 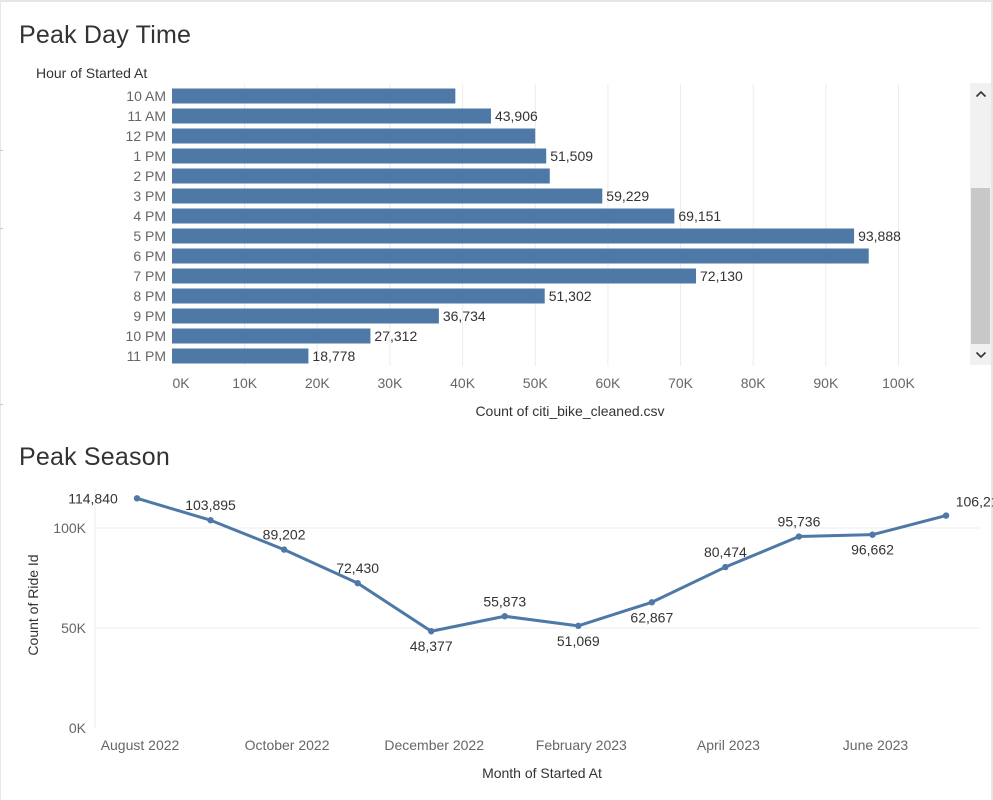 I want to click on data-label: 72,430, so click(x=357, y=568).